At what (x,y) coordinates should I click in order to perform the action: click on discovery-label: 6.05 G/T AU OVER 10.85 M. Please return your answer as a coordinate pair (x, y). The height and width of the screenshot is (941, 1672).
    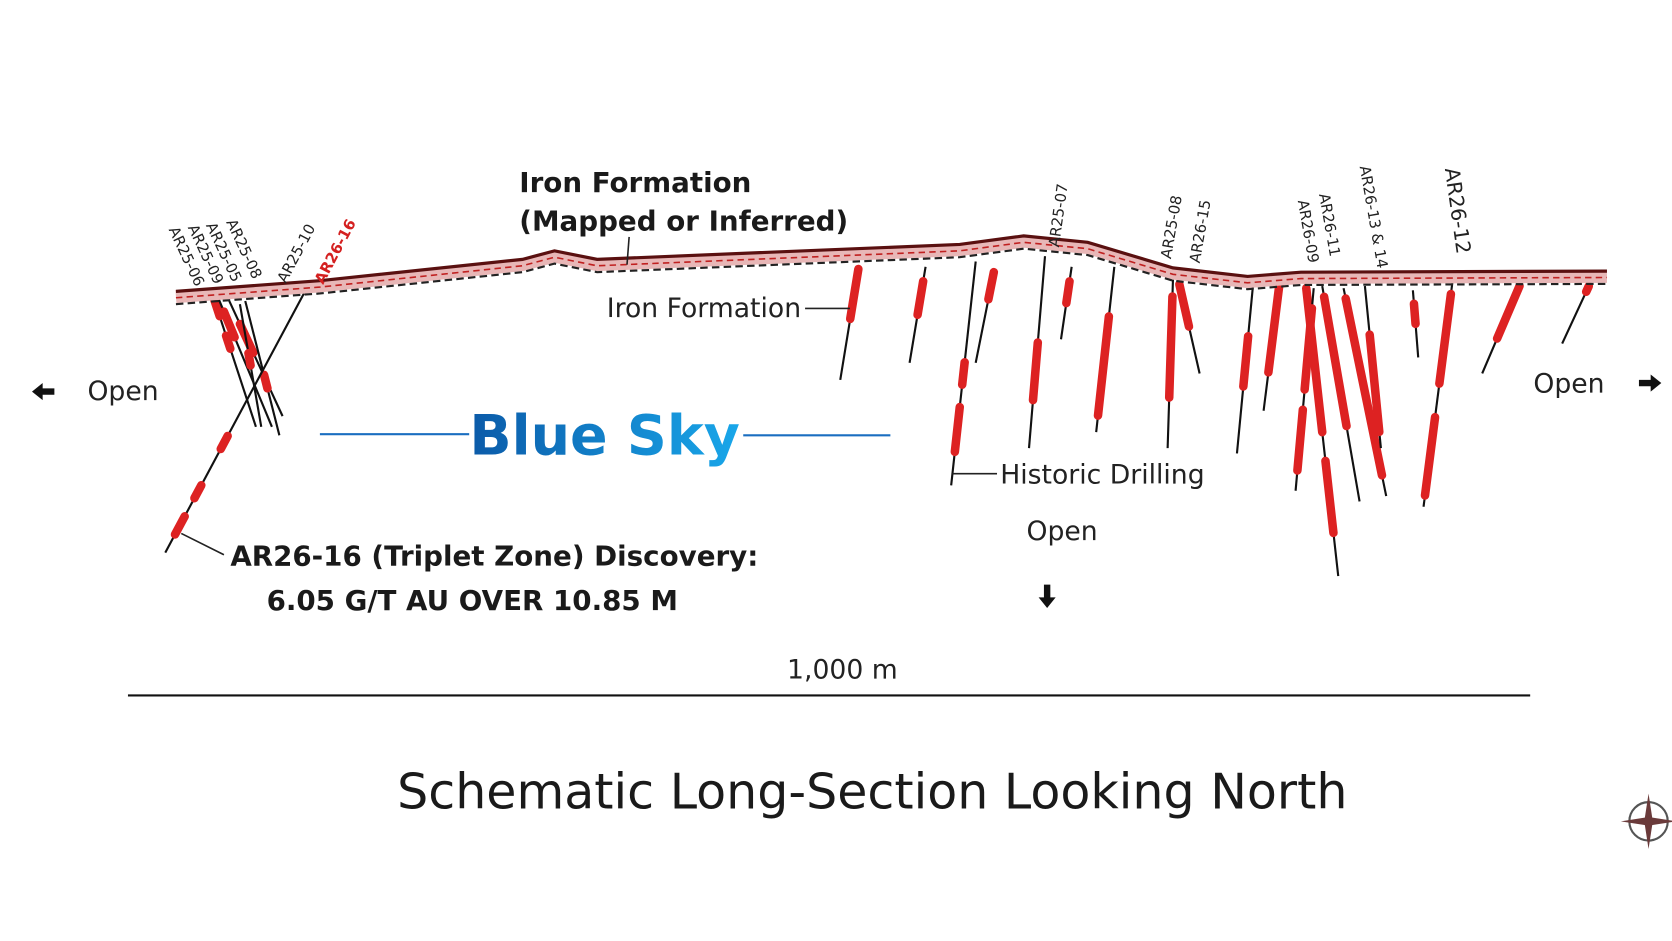
    Looking at the image, I should click on (472, 600).